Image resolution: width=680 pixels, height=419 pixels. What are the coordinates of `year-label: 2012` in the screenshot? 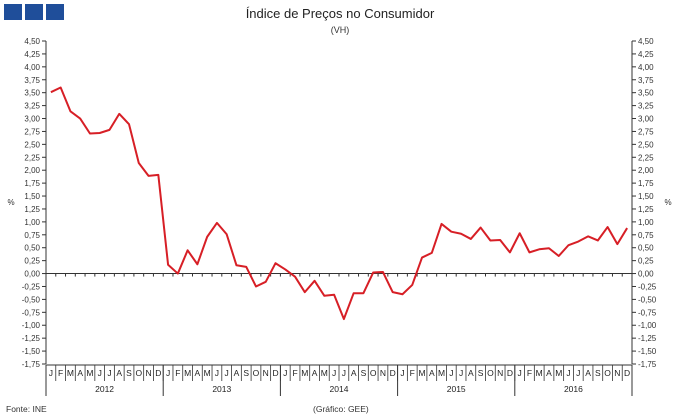 It's located at (104, 389).